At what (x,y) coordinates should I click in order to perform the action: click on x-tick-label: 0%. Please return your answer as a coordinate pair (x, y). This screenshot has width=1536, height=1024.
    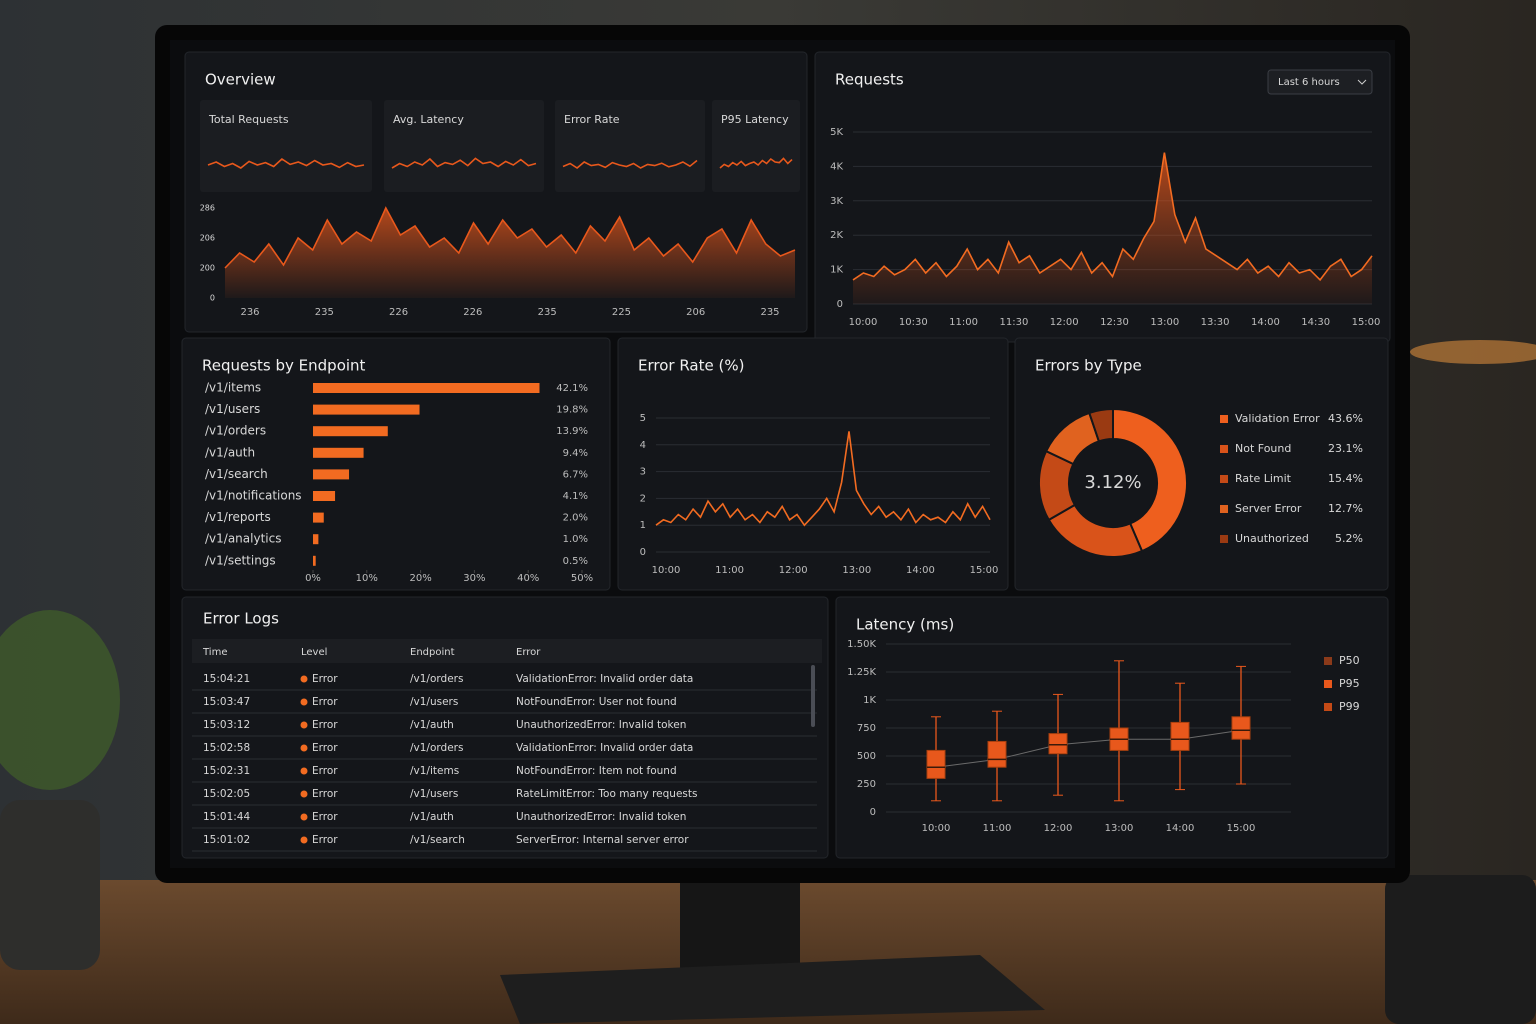
    Looking at the image, I should click on (313, 578).